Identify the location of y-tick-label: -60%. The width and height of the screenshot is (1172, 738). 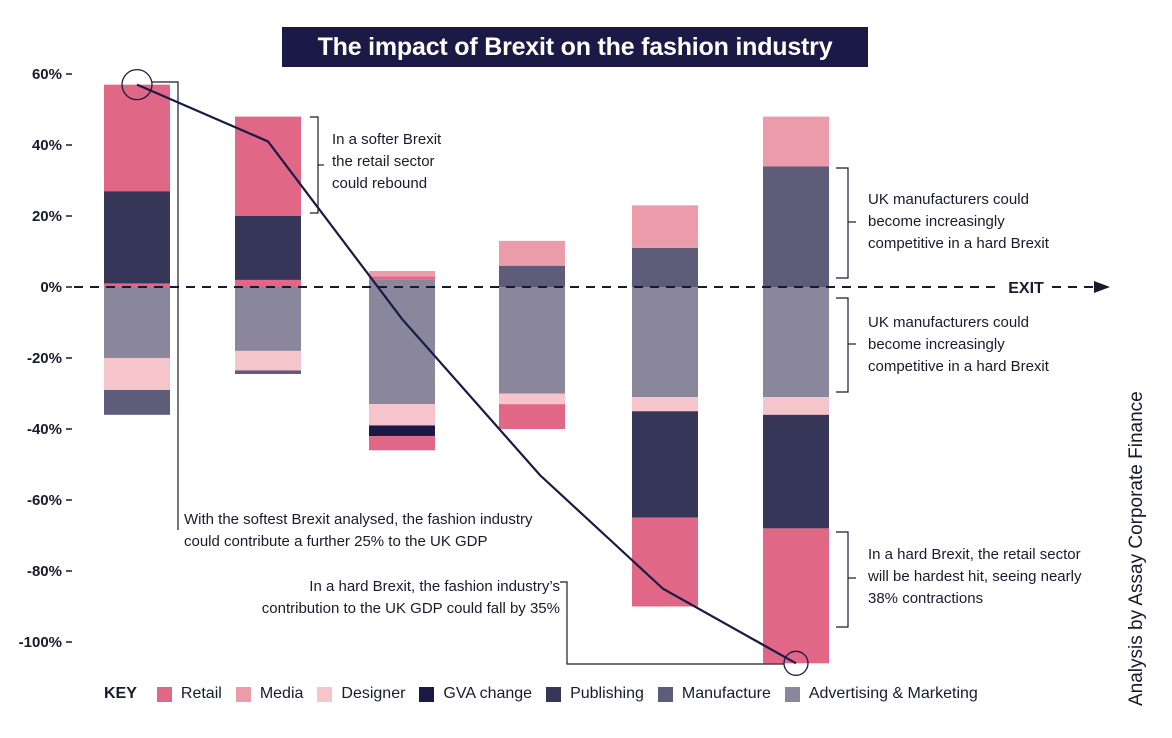
(44, 500).